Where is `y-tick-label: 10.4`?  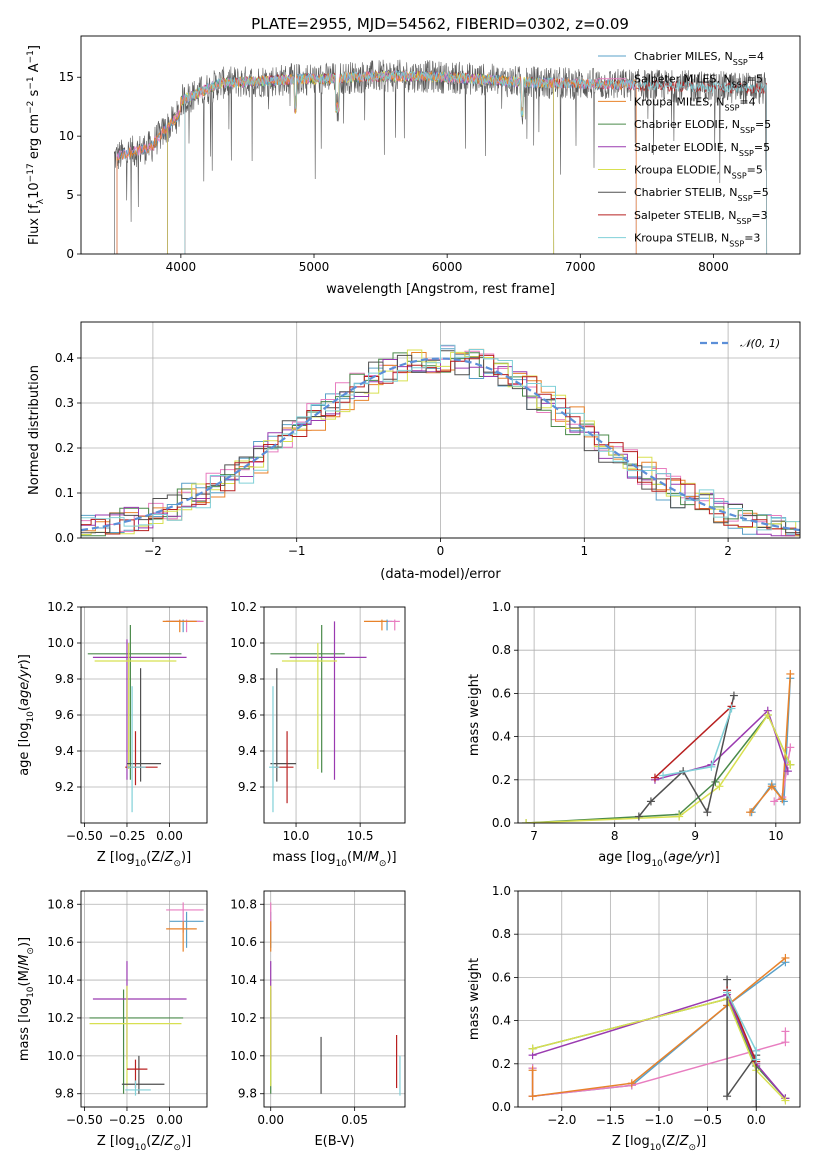 y-tick-label: 10.4 is located at coordinates (60, 980).